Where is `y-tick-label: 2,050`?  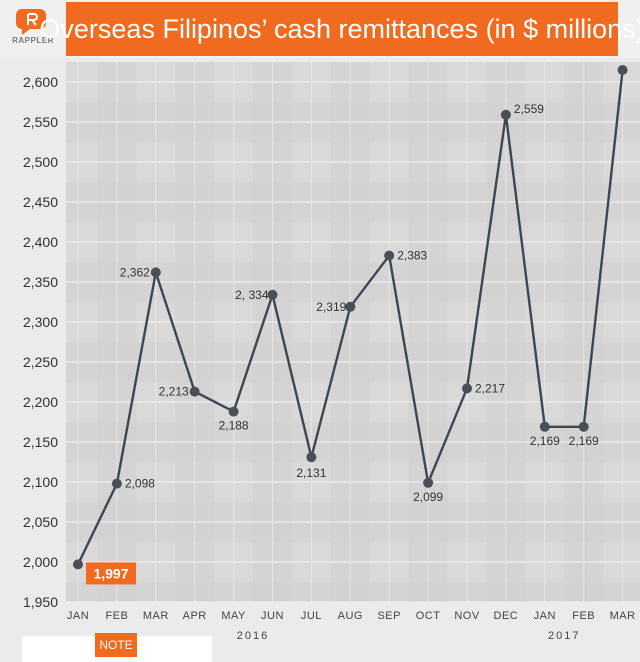
y-tick-label: 2,050 is located at coordinates (40, 522).